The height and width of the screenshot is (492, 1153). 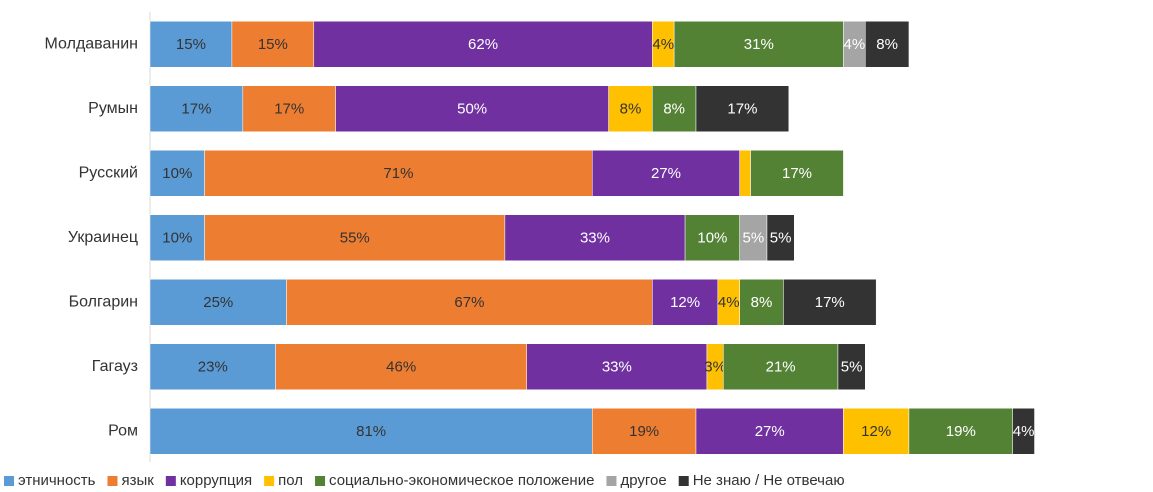 I want to click on data-label: 23%, so click(x=213, y=367).